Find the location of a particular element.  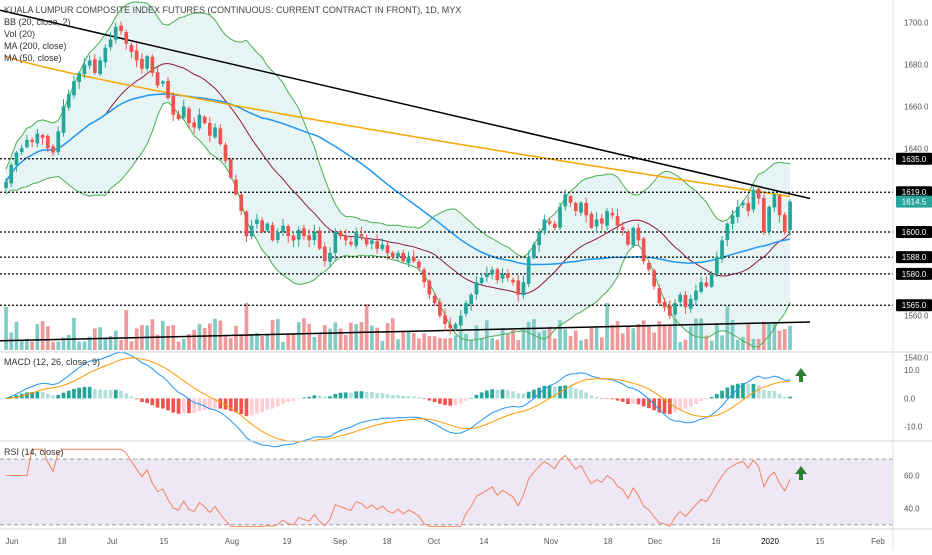

indicator-rsi: RSI (14, close) is located at coordinates (34, 452).